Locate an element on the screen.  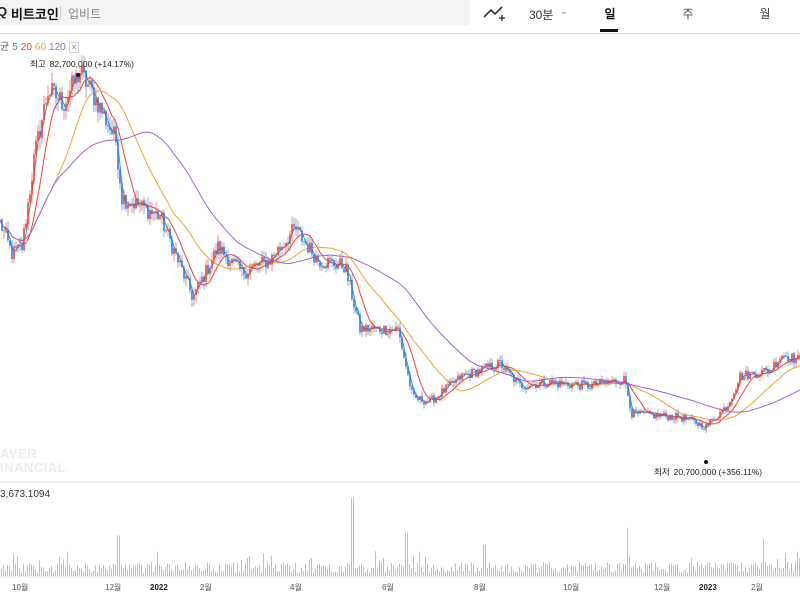
coin-search-box: Q 비트코인 업비트 is located at coordinates (235, 12).